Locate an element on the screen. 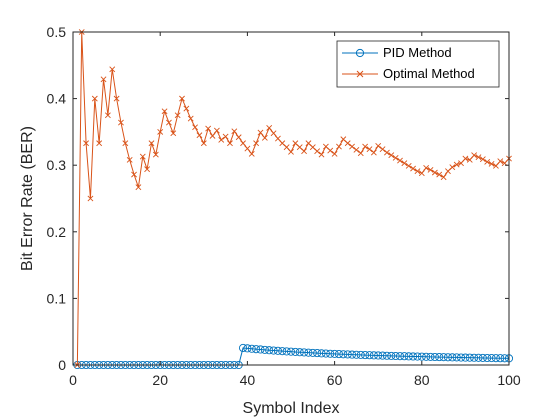 This screenshot has width=560, height=420. legend: PID Method Optimal Method is located at coordinates (418, 64).